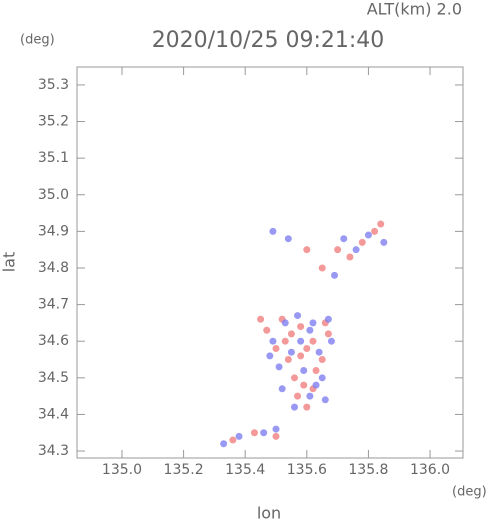 This screenshot has width=491, height=521. I want to click on y-unit: (deg), so click(37, 40).